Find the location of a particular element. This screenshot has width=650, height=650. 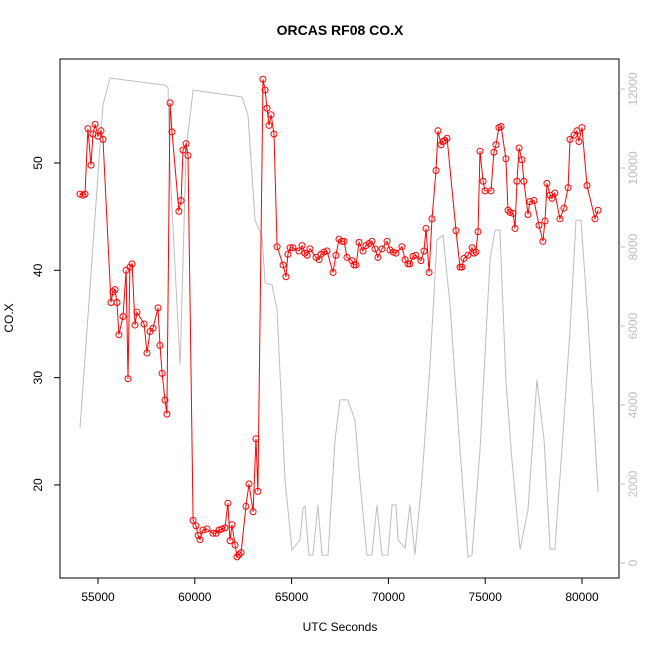

x-tick-label: 65000 is located at coordinates (292, 597).